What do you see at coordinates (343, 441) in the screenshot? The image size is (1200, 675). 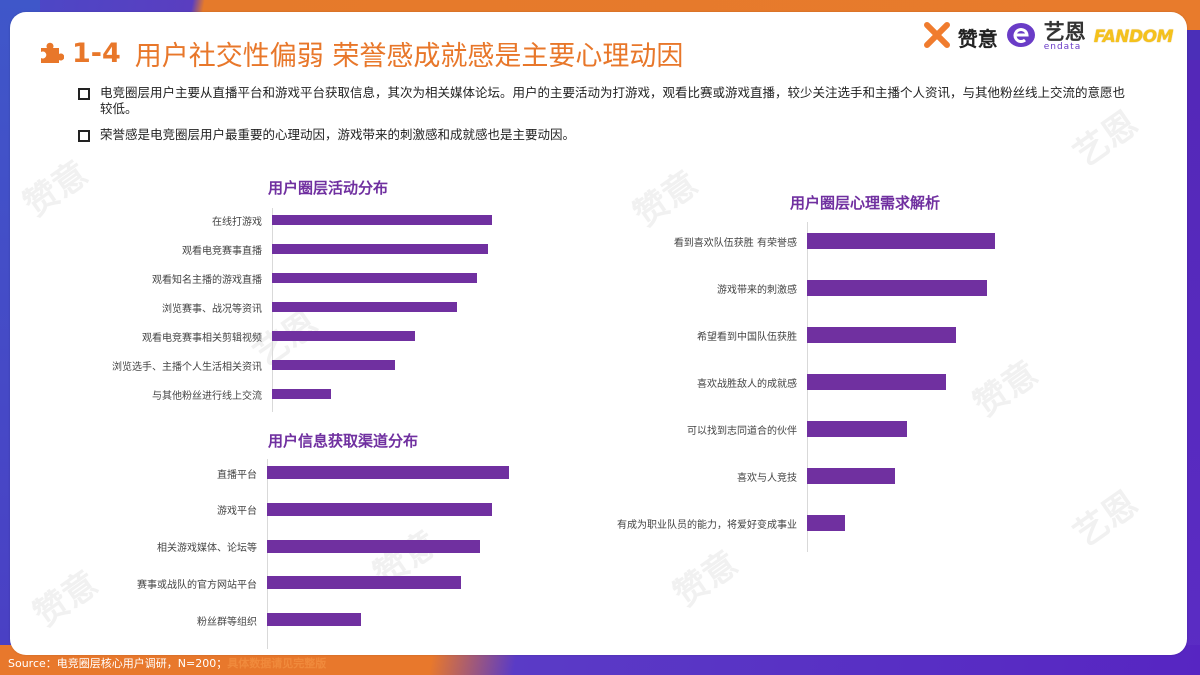 I see `chart-title: 用户信息获取渠道分布` at bounding box center [343, 441].